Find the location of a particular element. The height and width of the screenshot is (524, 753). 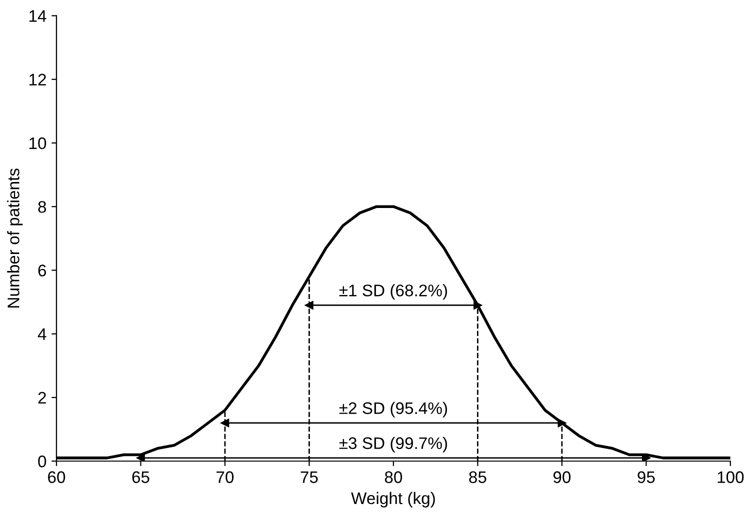

annotation: ±3 SD (99.7%) is located at coordinates (393, 444).